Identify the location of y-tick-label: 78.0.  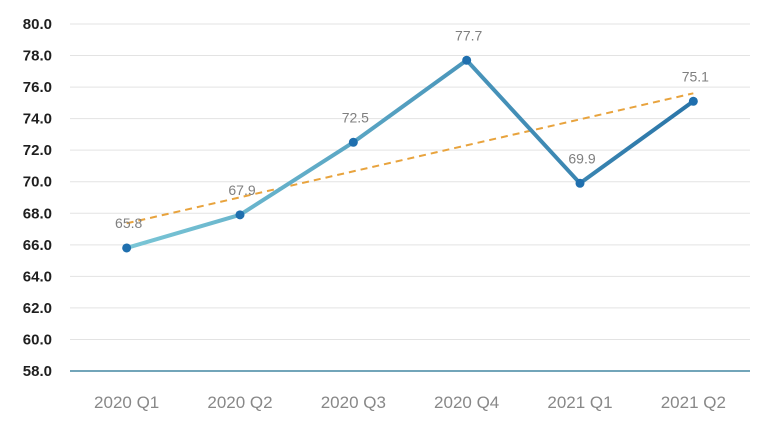
(37, 56).